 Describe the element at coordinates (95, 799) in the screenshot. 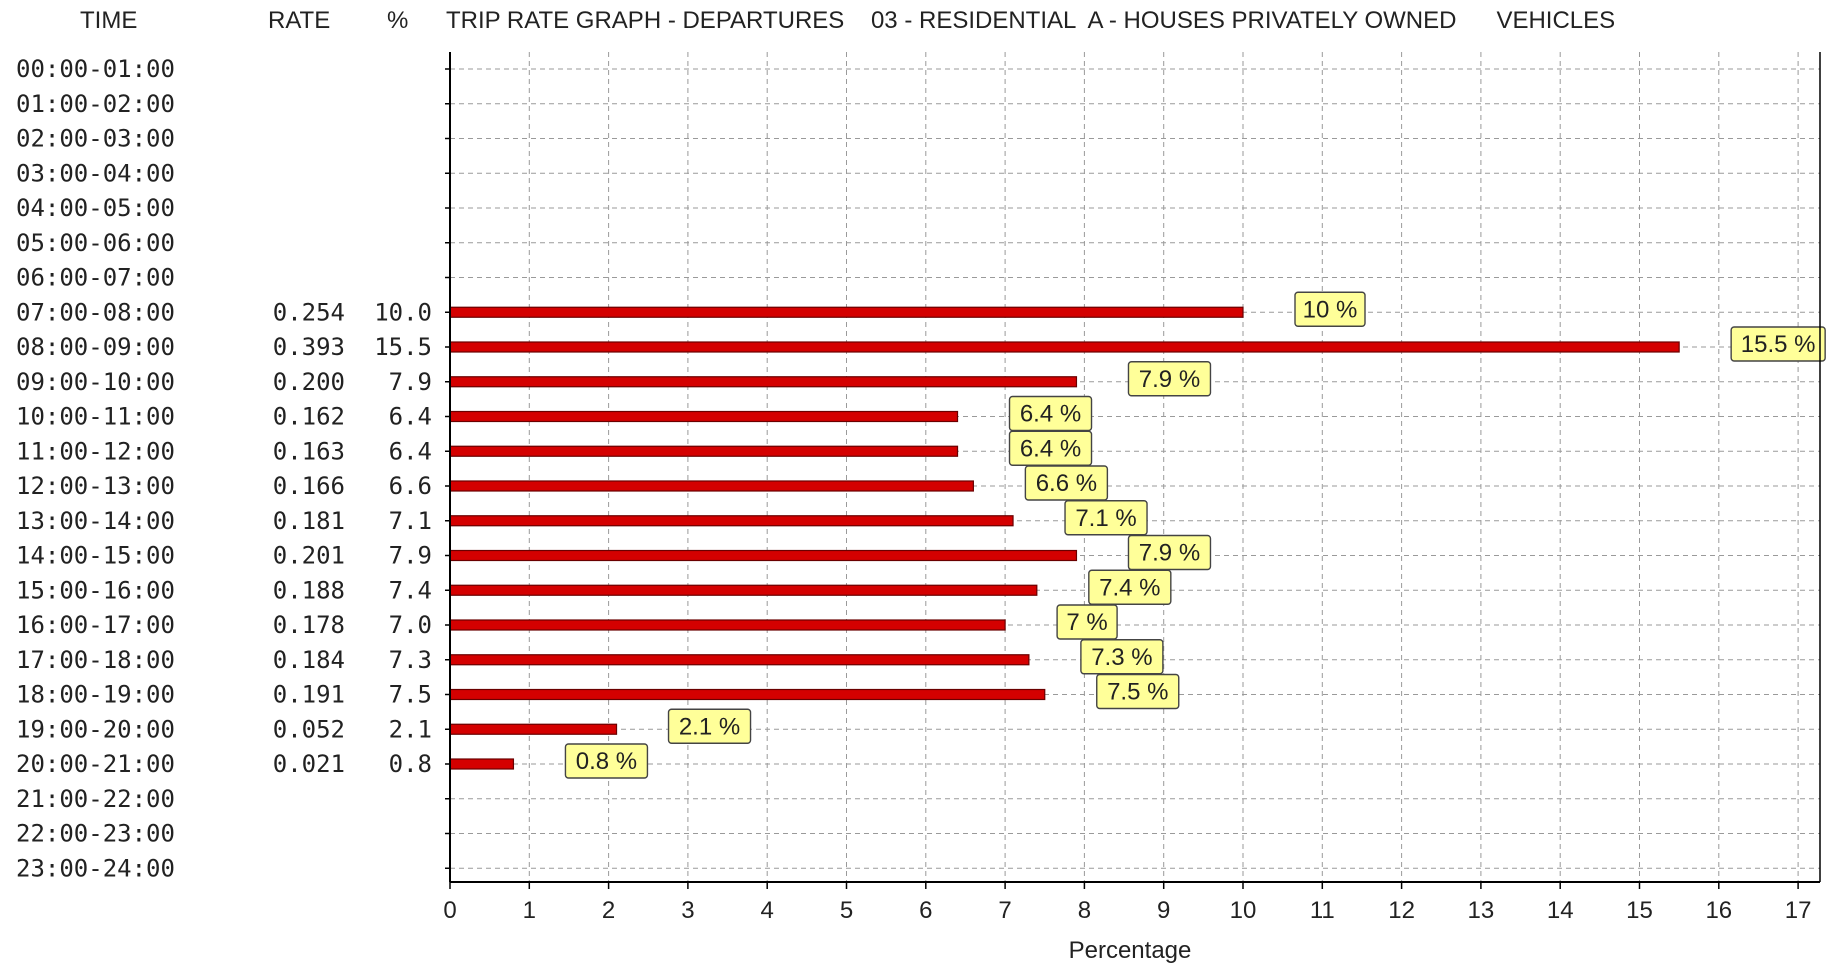

I see `row-time-label: 21:00-22:00` at that location.